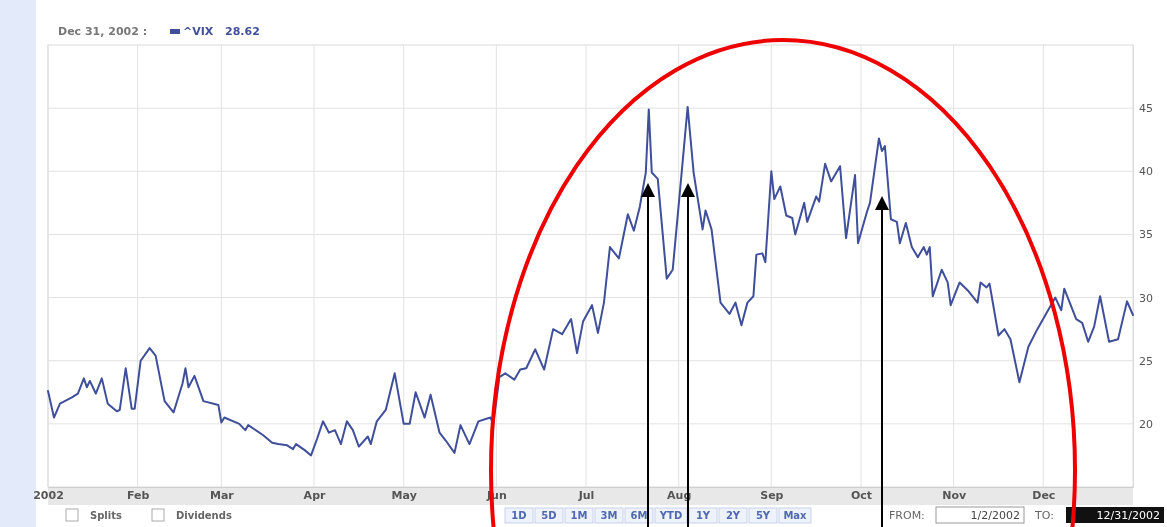 The image size is (1167, 527). What do you see at coordinates (242, 31) in the screenshot?
I see `text: 28.62` at bounding box center [242, 31].